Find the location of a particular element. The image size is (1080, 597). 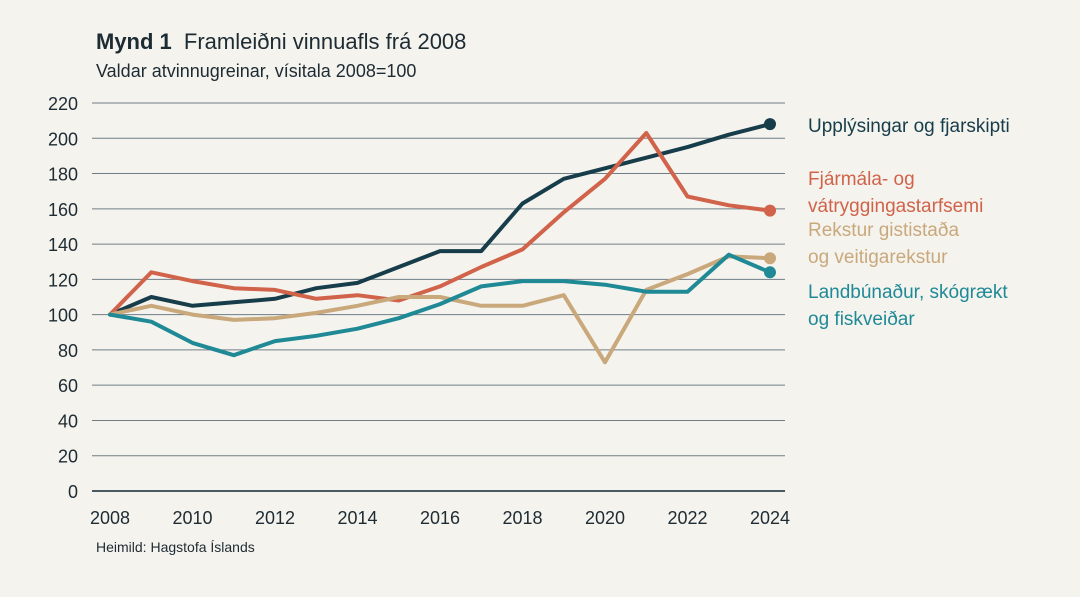

y-tick-label: 140 is located at coordinates (63, 245).